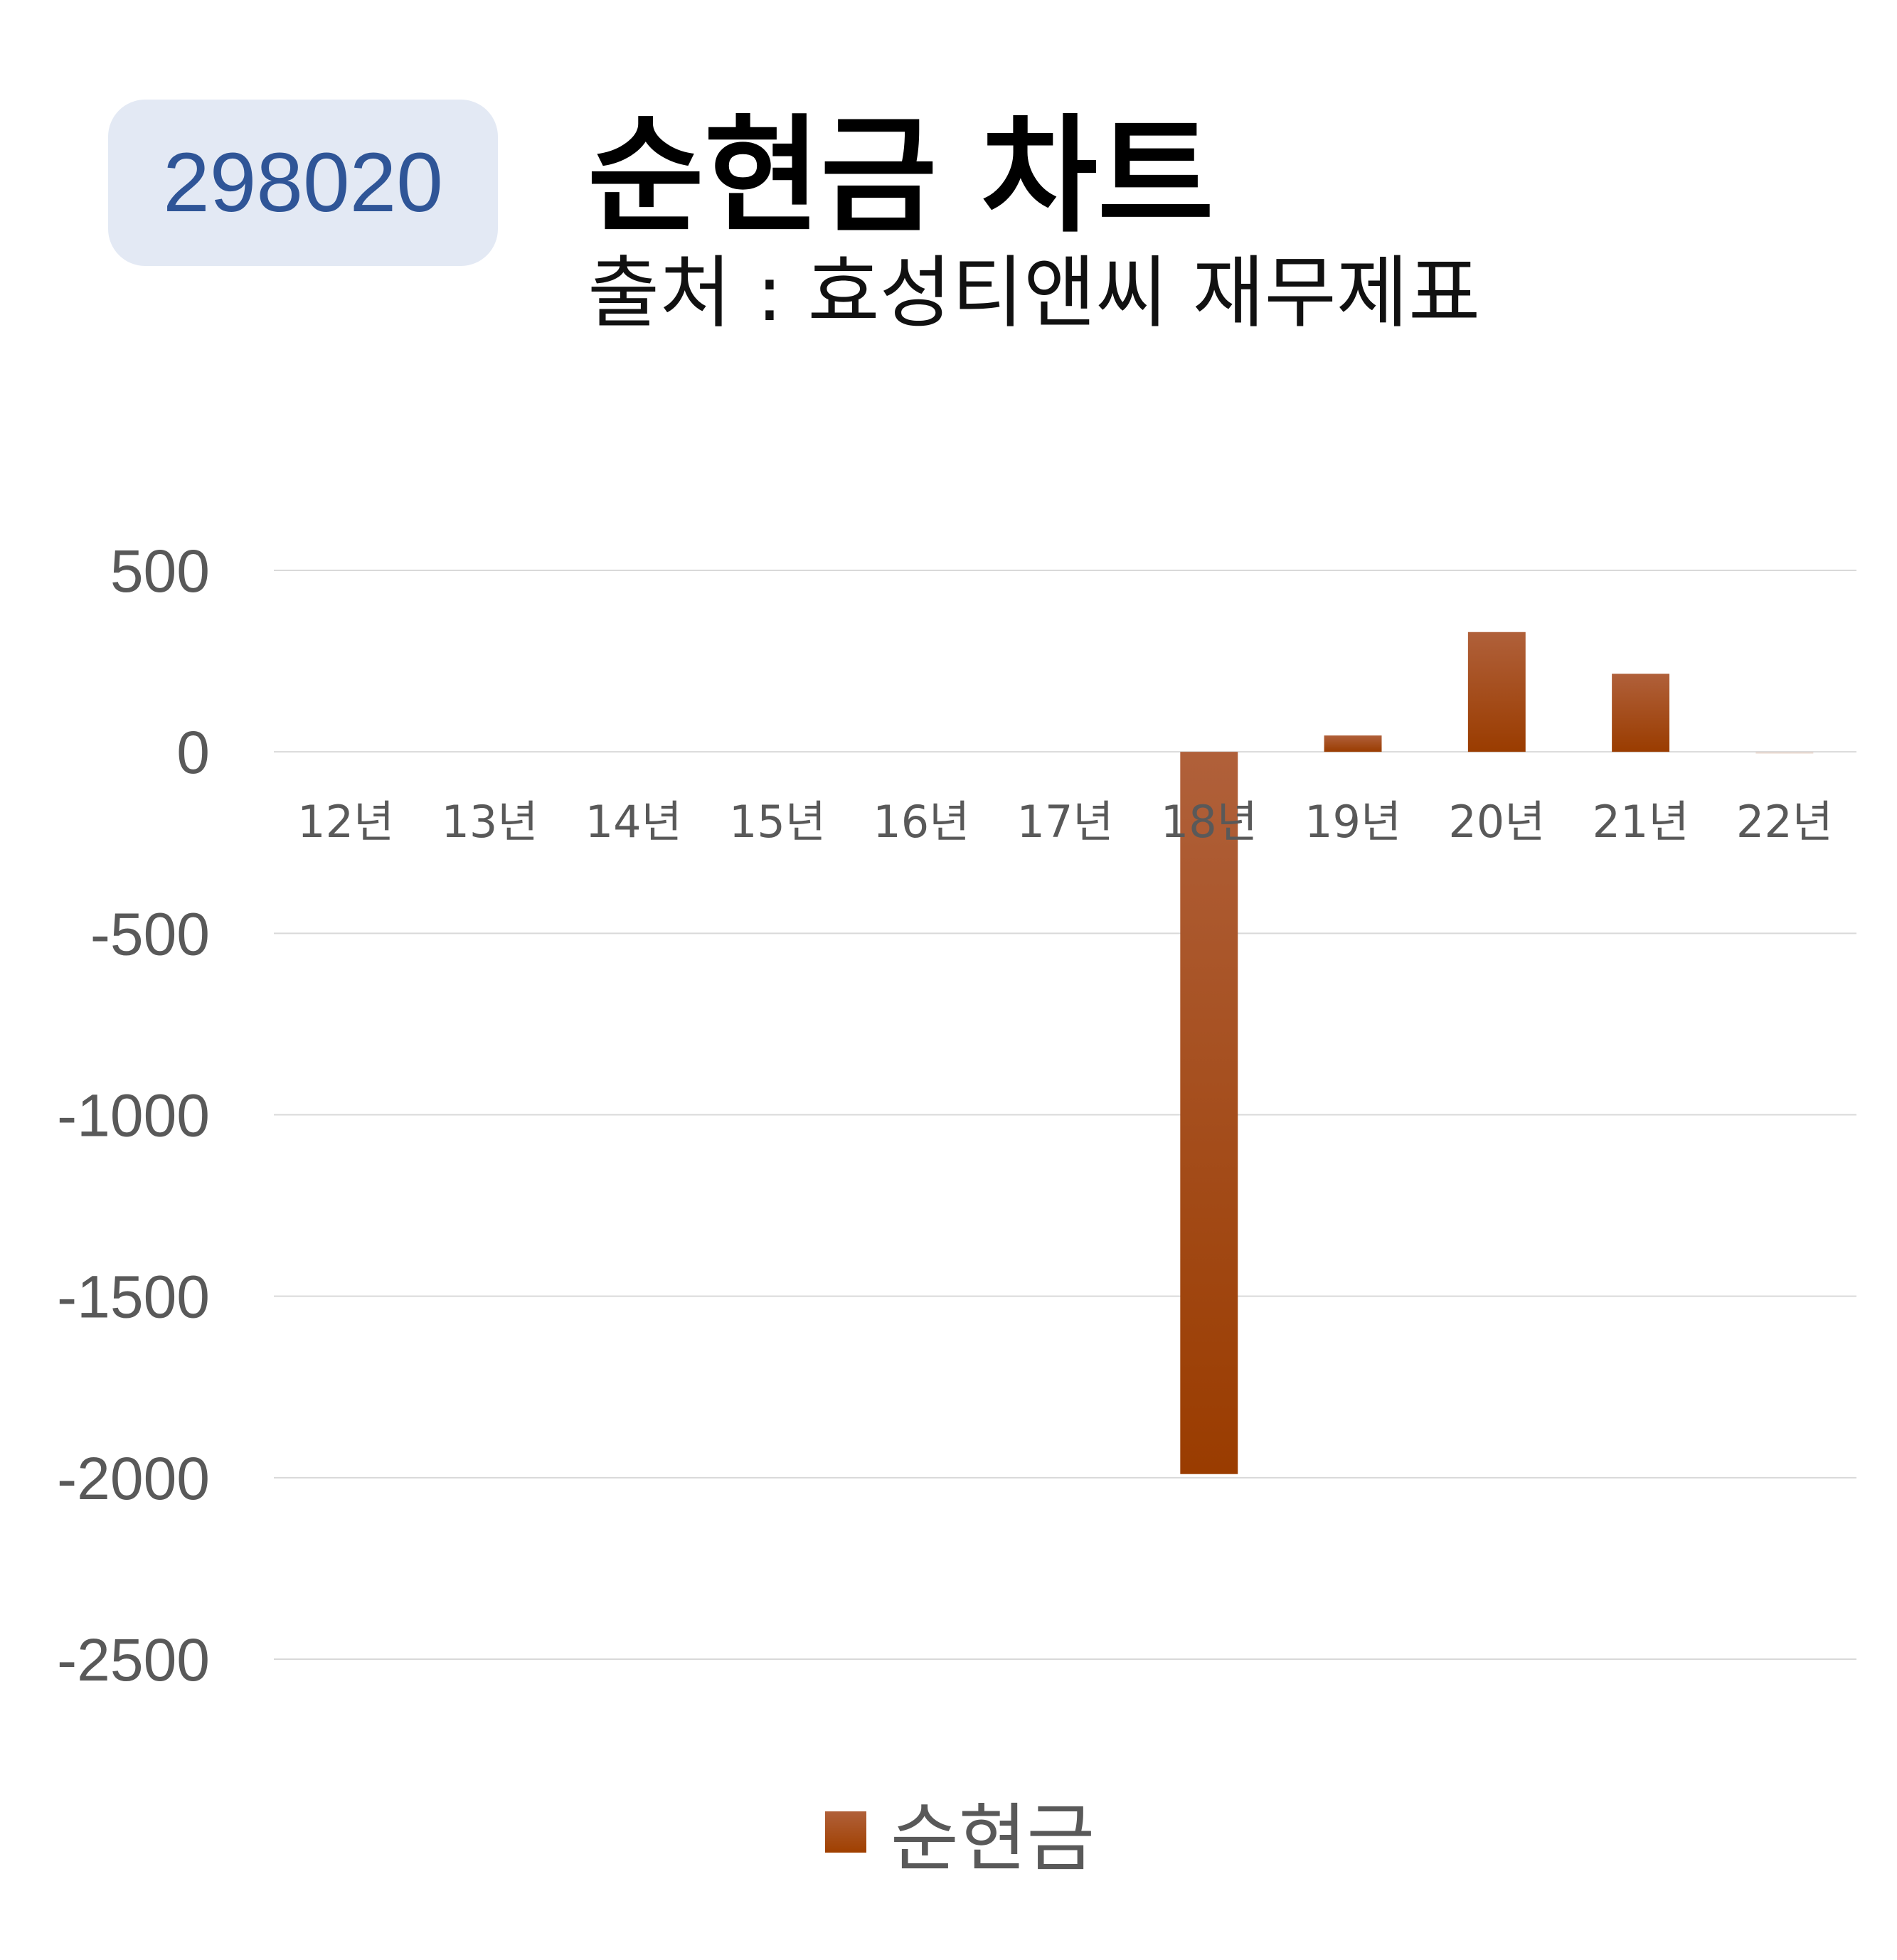 The image size is (1897, 1960). What do you see at coordinates (134, 1659) in the screenshot?
I see `y-tick-label: -2500` at bounding box center [134, 1659].